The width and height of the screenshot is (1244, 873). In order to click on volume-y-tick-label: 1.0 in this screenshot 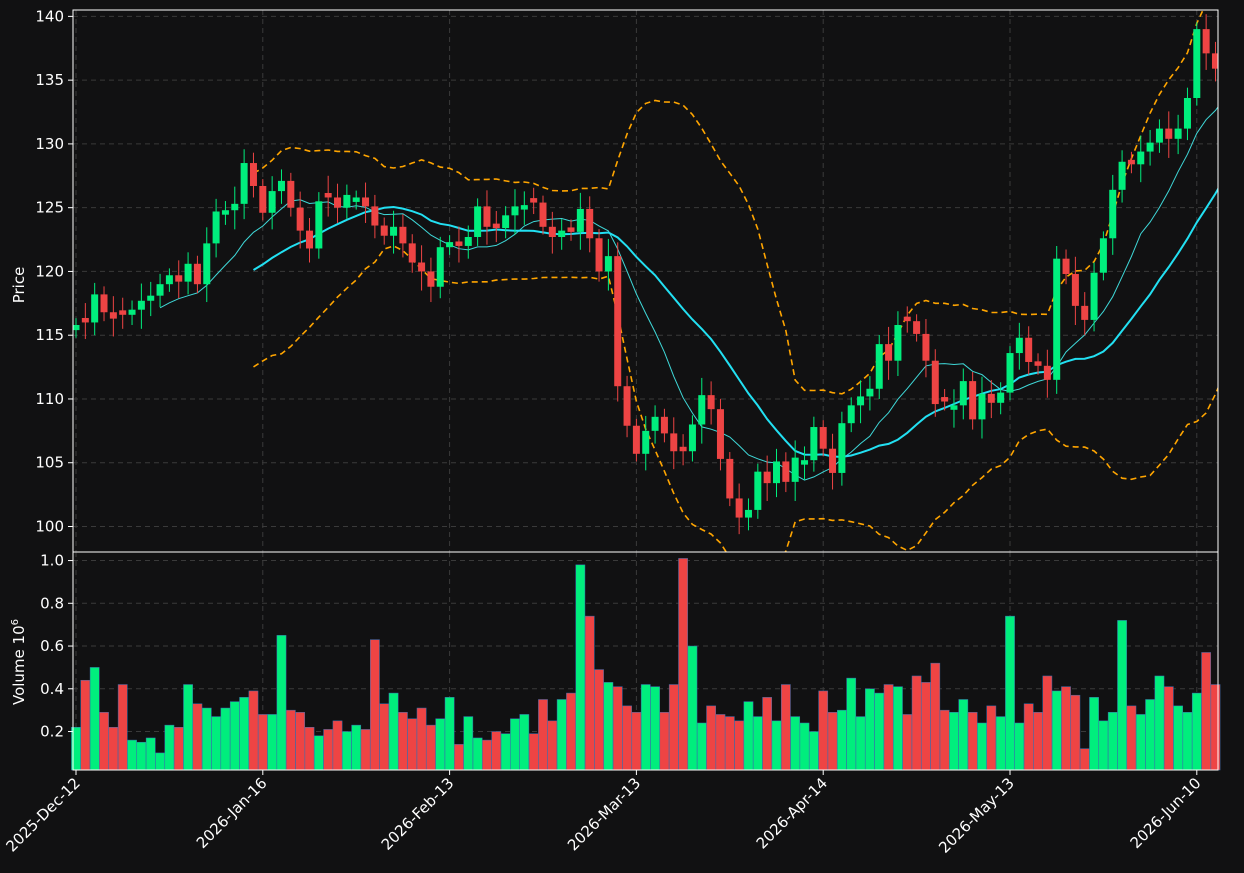, I will do `click(52, 561)`.